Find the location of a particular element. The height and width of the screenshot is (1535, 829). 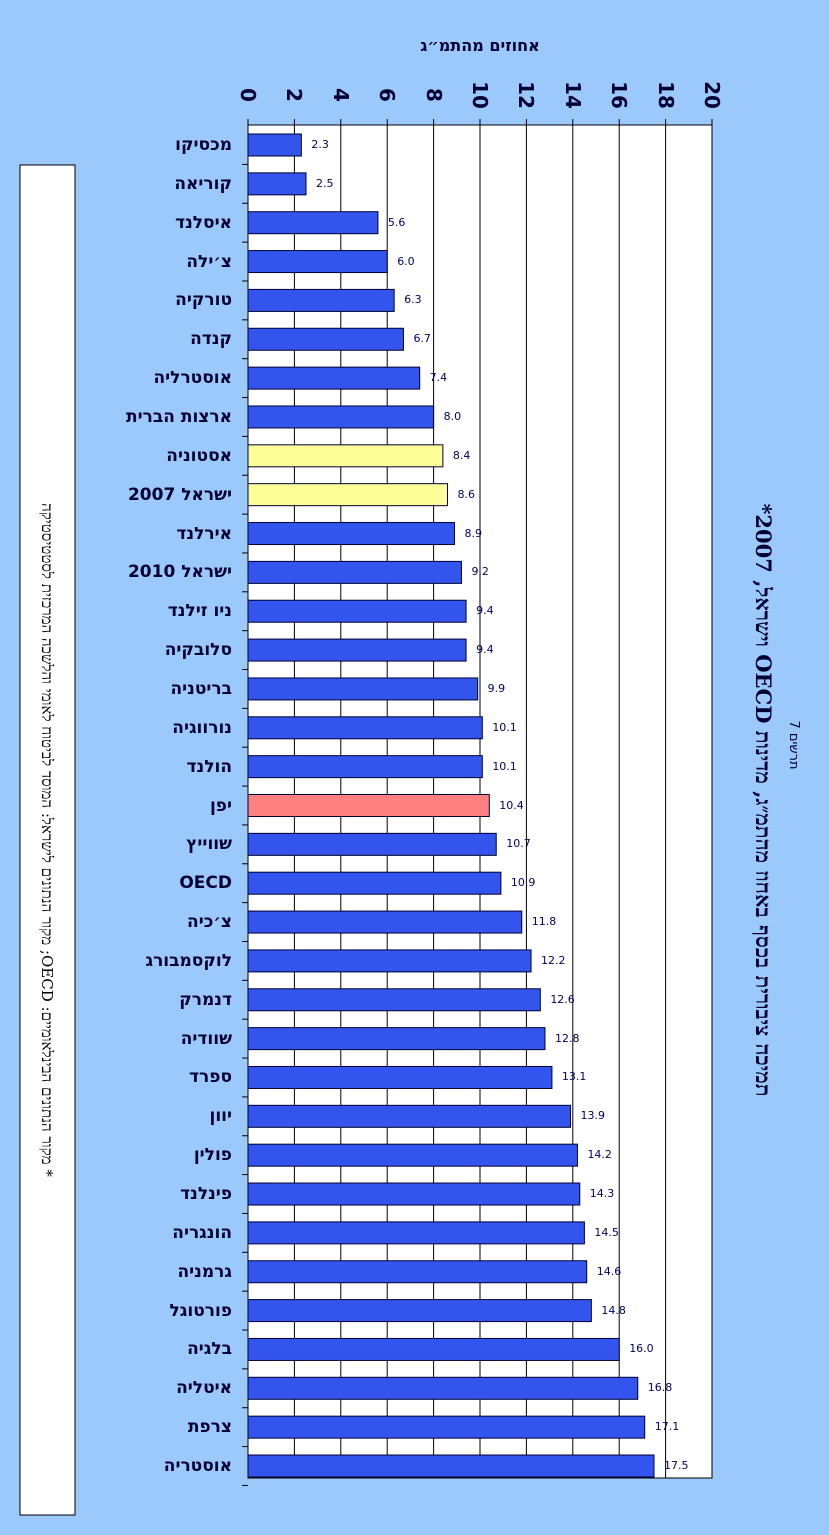

category-label: צ׳כיה is located at coordinates (209, 922).